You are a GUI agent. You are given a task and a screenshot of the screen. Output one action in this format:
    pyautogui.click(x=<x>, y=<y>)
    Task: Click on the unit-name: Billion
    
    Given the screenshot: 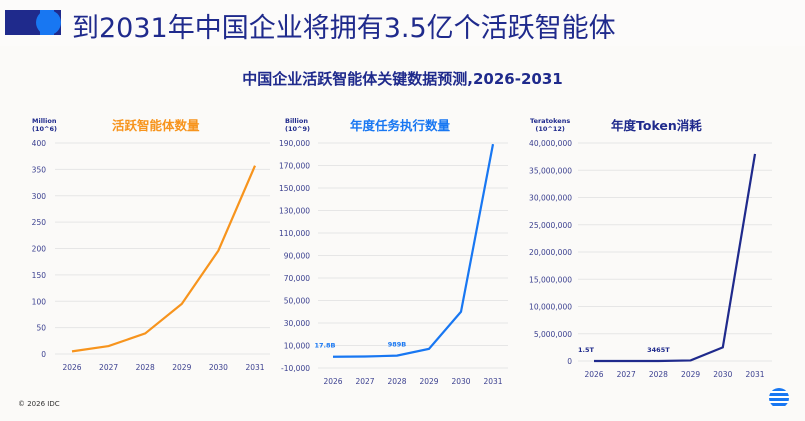 What is the action you would take?
    pyautogui.click(x=296, y=121)
    